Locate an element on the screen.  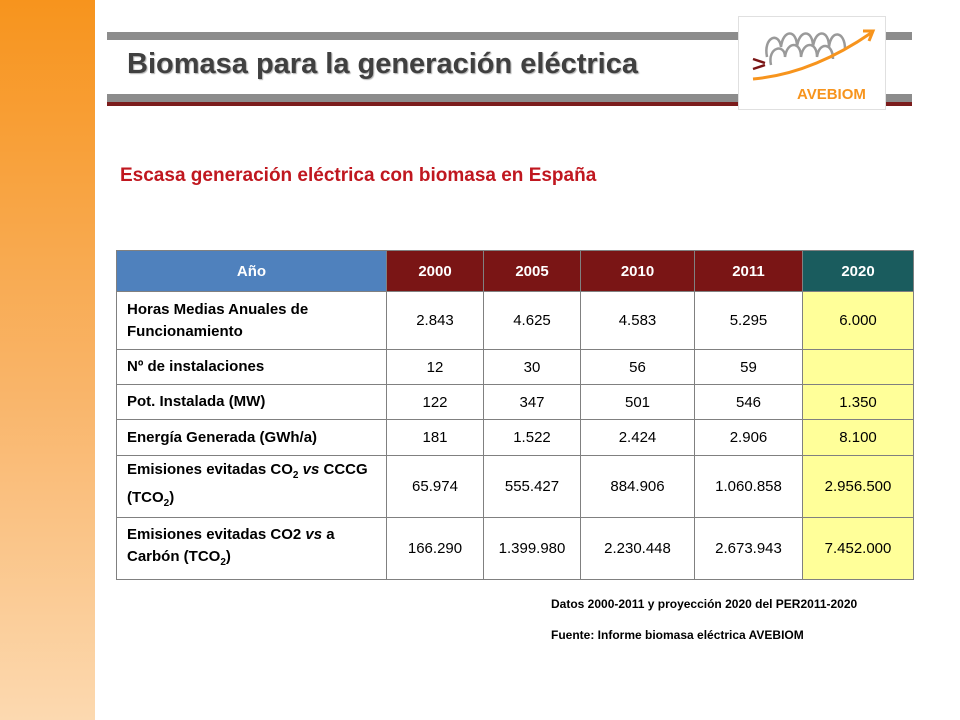
row-label-instalaciones: Nº de instalaciones is located at coordinates (251, 367).